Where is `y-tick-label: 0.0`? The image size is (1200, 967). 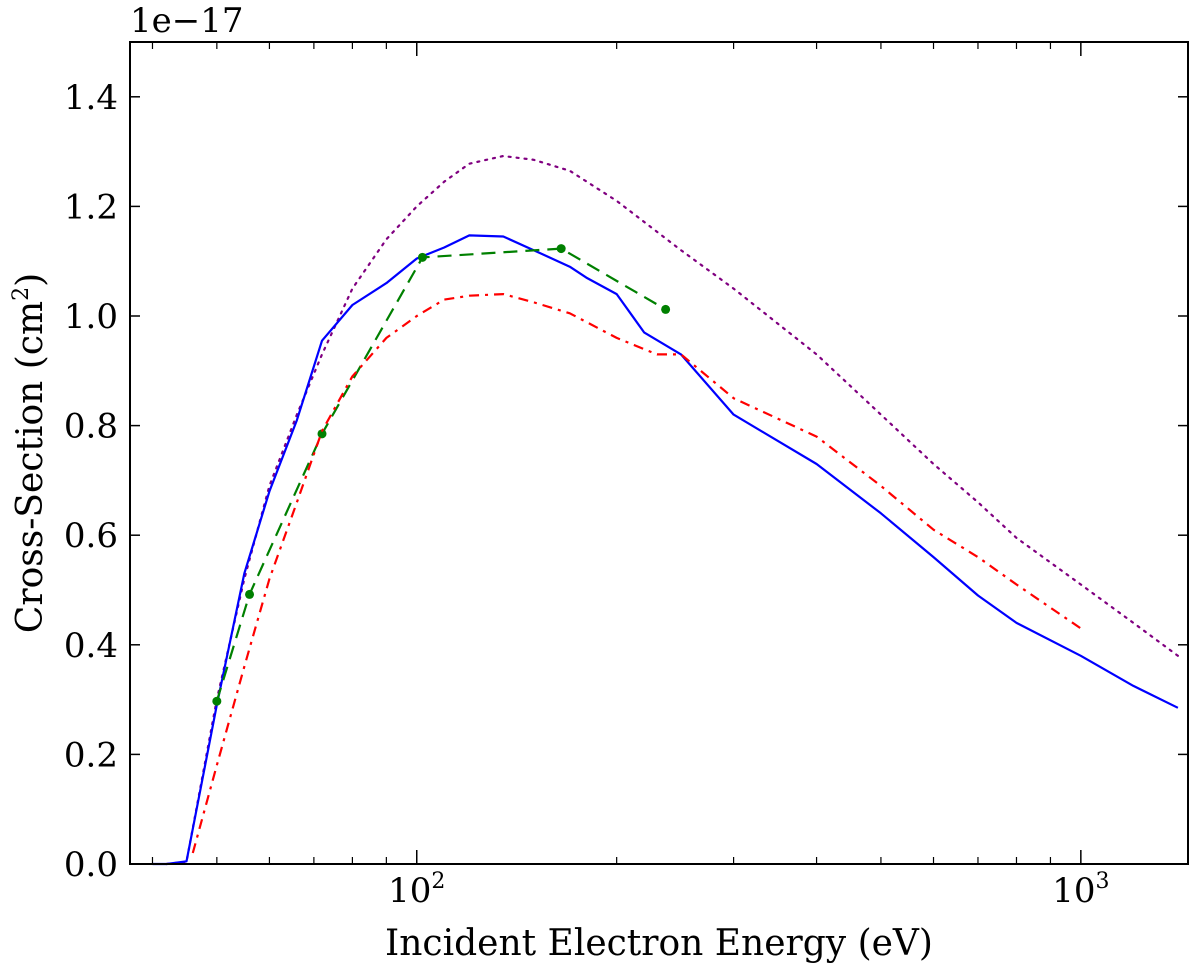 y-tick-label: 0.0 is located at coordinates (91, 865).